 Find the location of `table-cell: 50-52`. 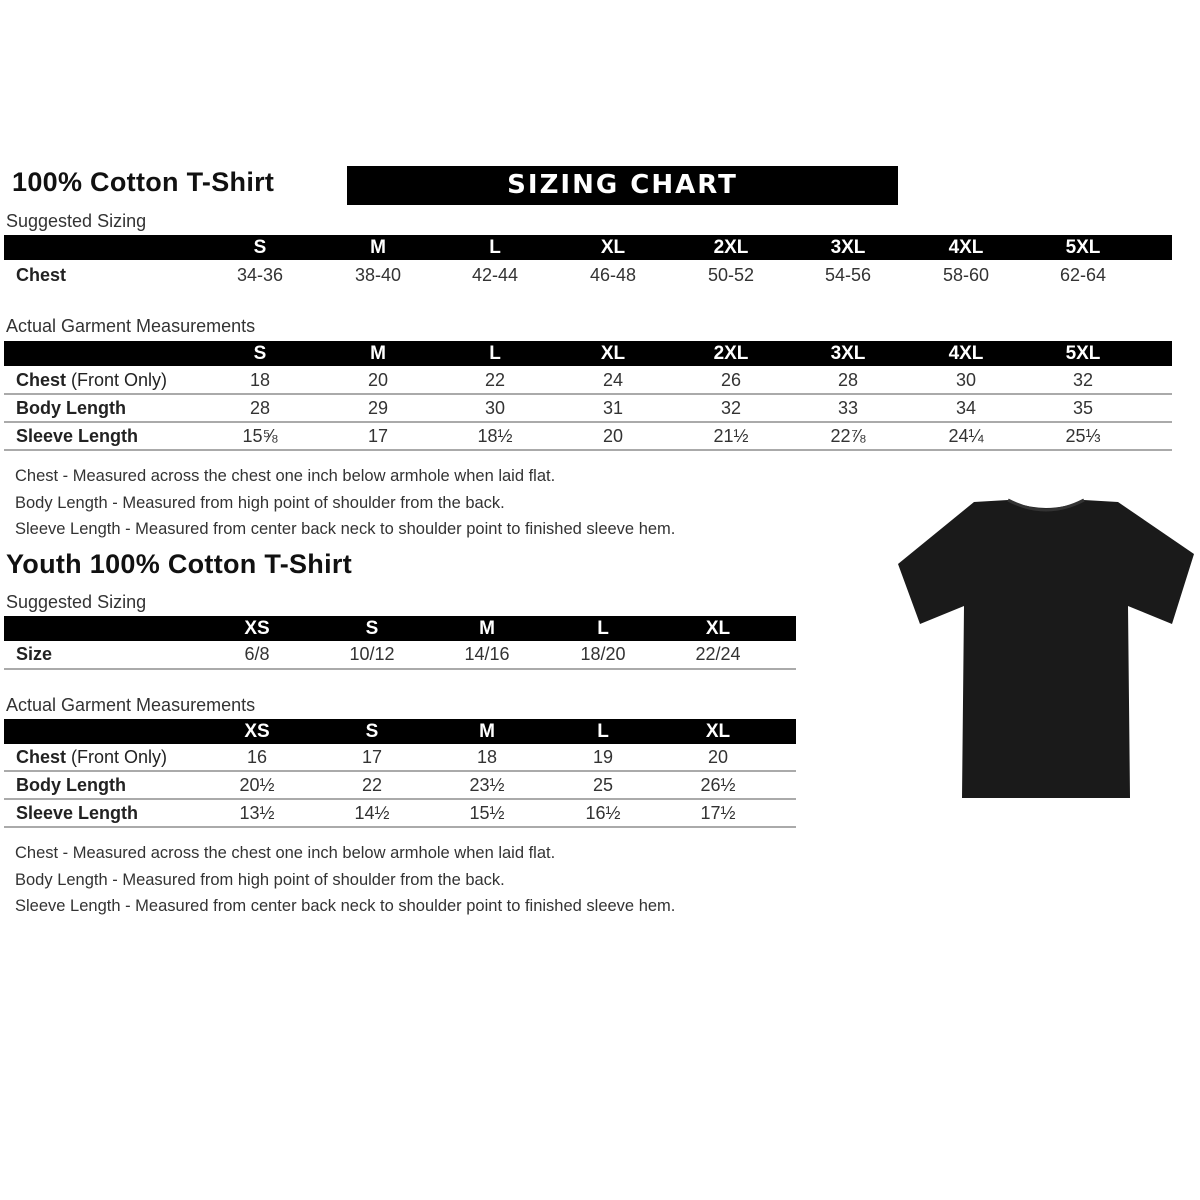

table-cell: 50-52 is located at coordinates (731, 275).